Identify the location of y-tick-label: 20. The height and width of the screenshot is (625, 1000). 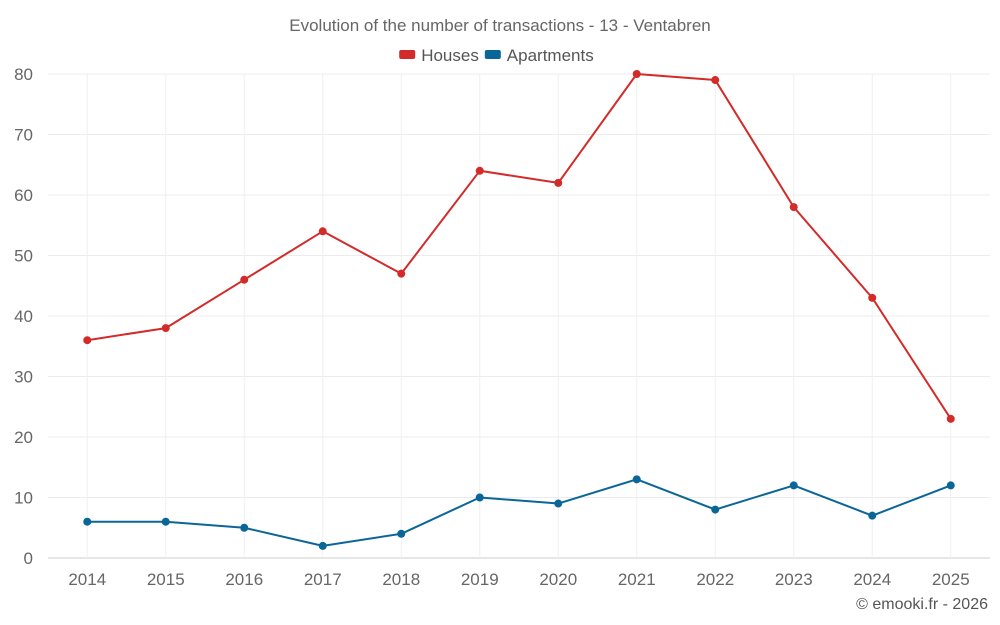
(23, 437).